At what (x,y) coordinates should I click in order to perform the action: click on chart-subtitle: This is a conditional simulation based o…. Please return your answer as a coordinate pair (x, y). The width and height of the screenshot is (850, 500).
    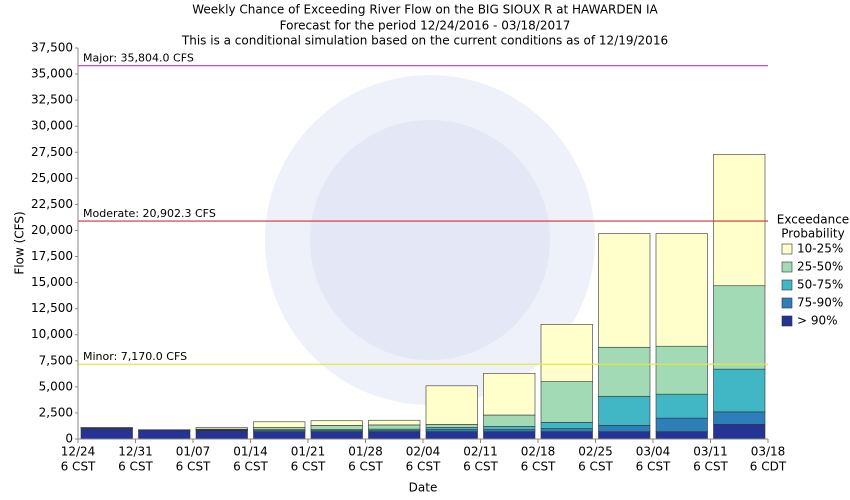
    Looking at the image, I should click on (424, 41).